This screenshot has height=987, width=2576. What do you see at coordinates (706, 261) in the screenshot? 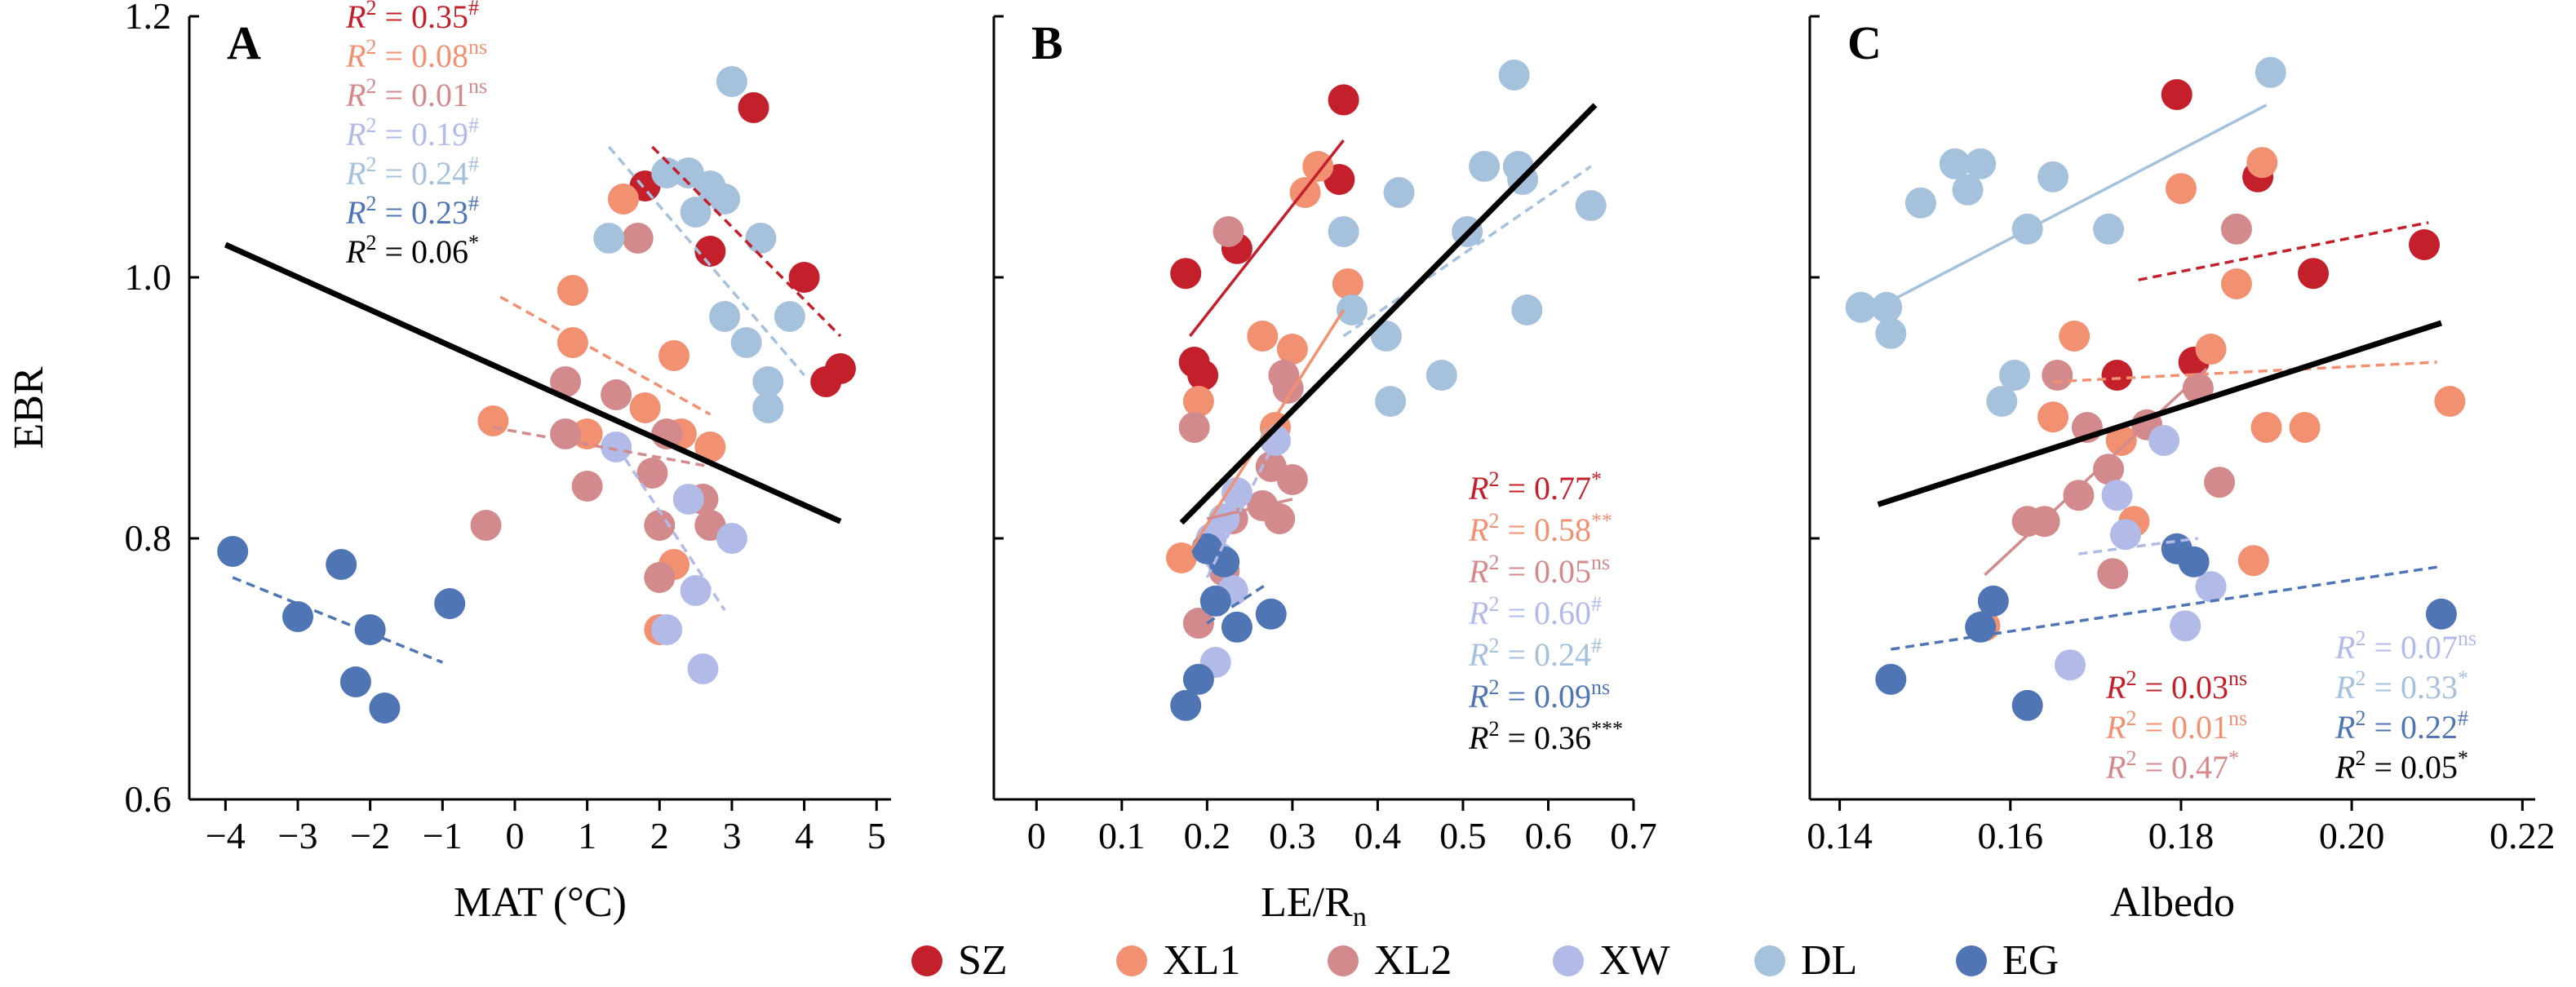
I see `fit-line-DL` at bounding box center [706, 261].